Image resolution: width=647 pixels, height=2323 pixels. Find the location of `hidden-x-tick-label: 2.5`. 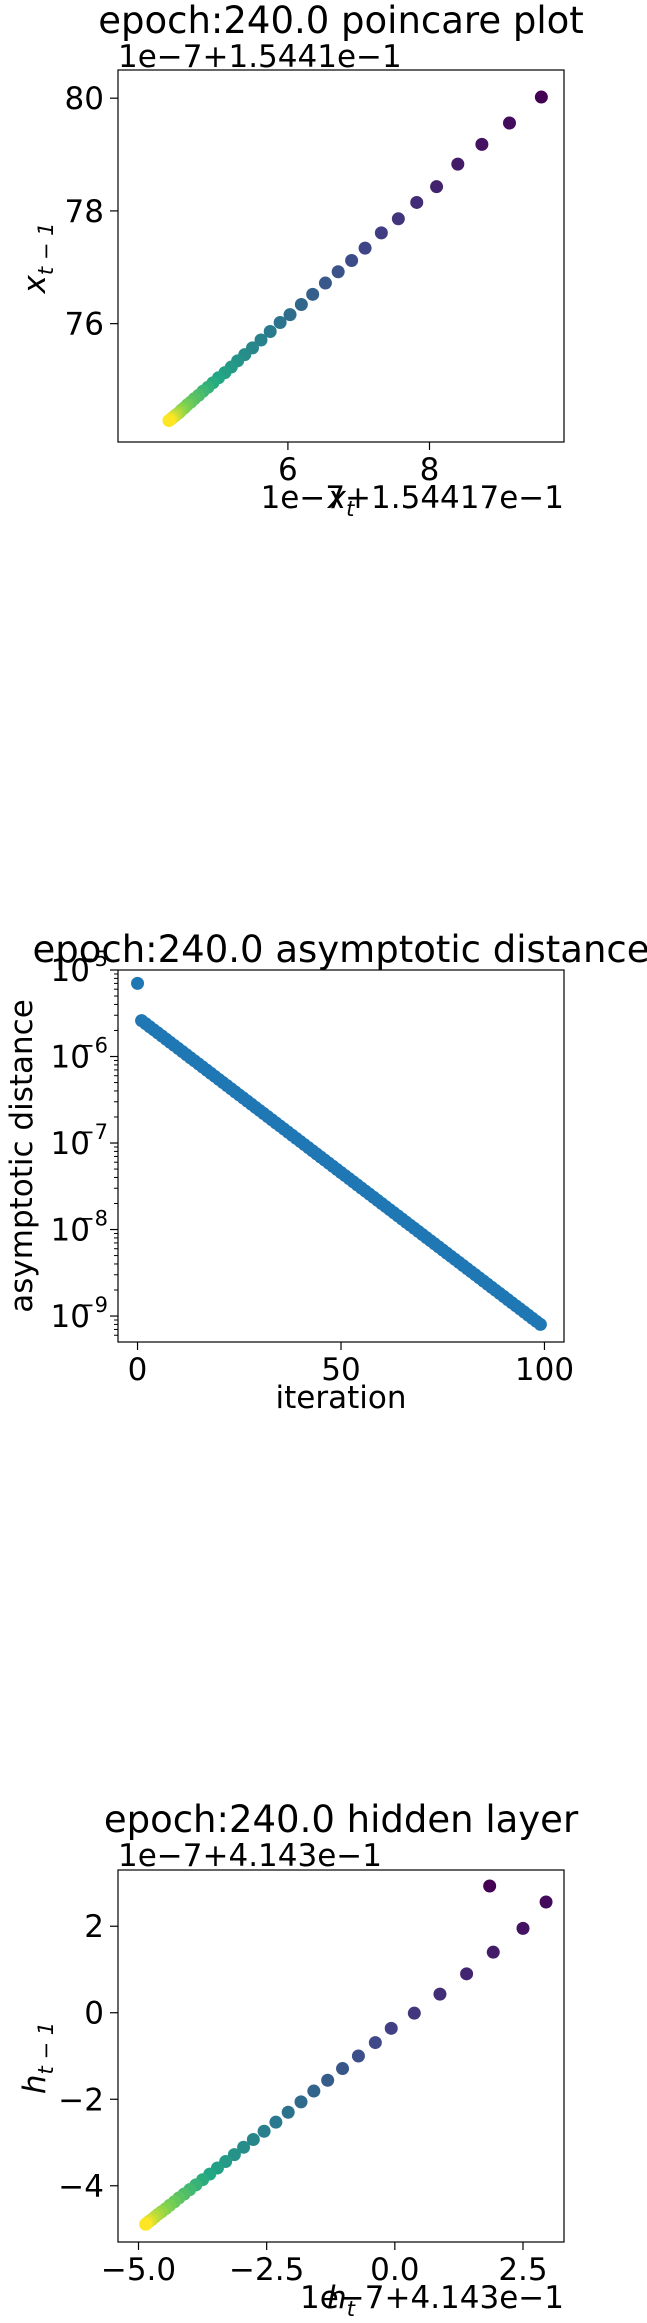

hidden-x-tick-label: 2.5 is located at coordinates (522, 2270).